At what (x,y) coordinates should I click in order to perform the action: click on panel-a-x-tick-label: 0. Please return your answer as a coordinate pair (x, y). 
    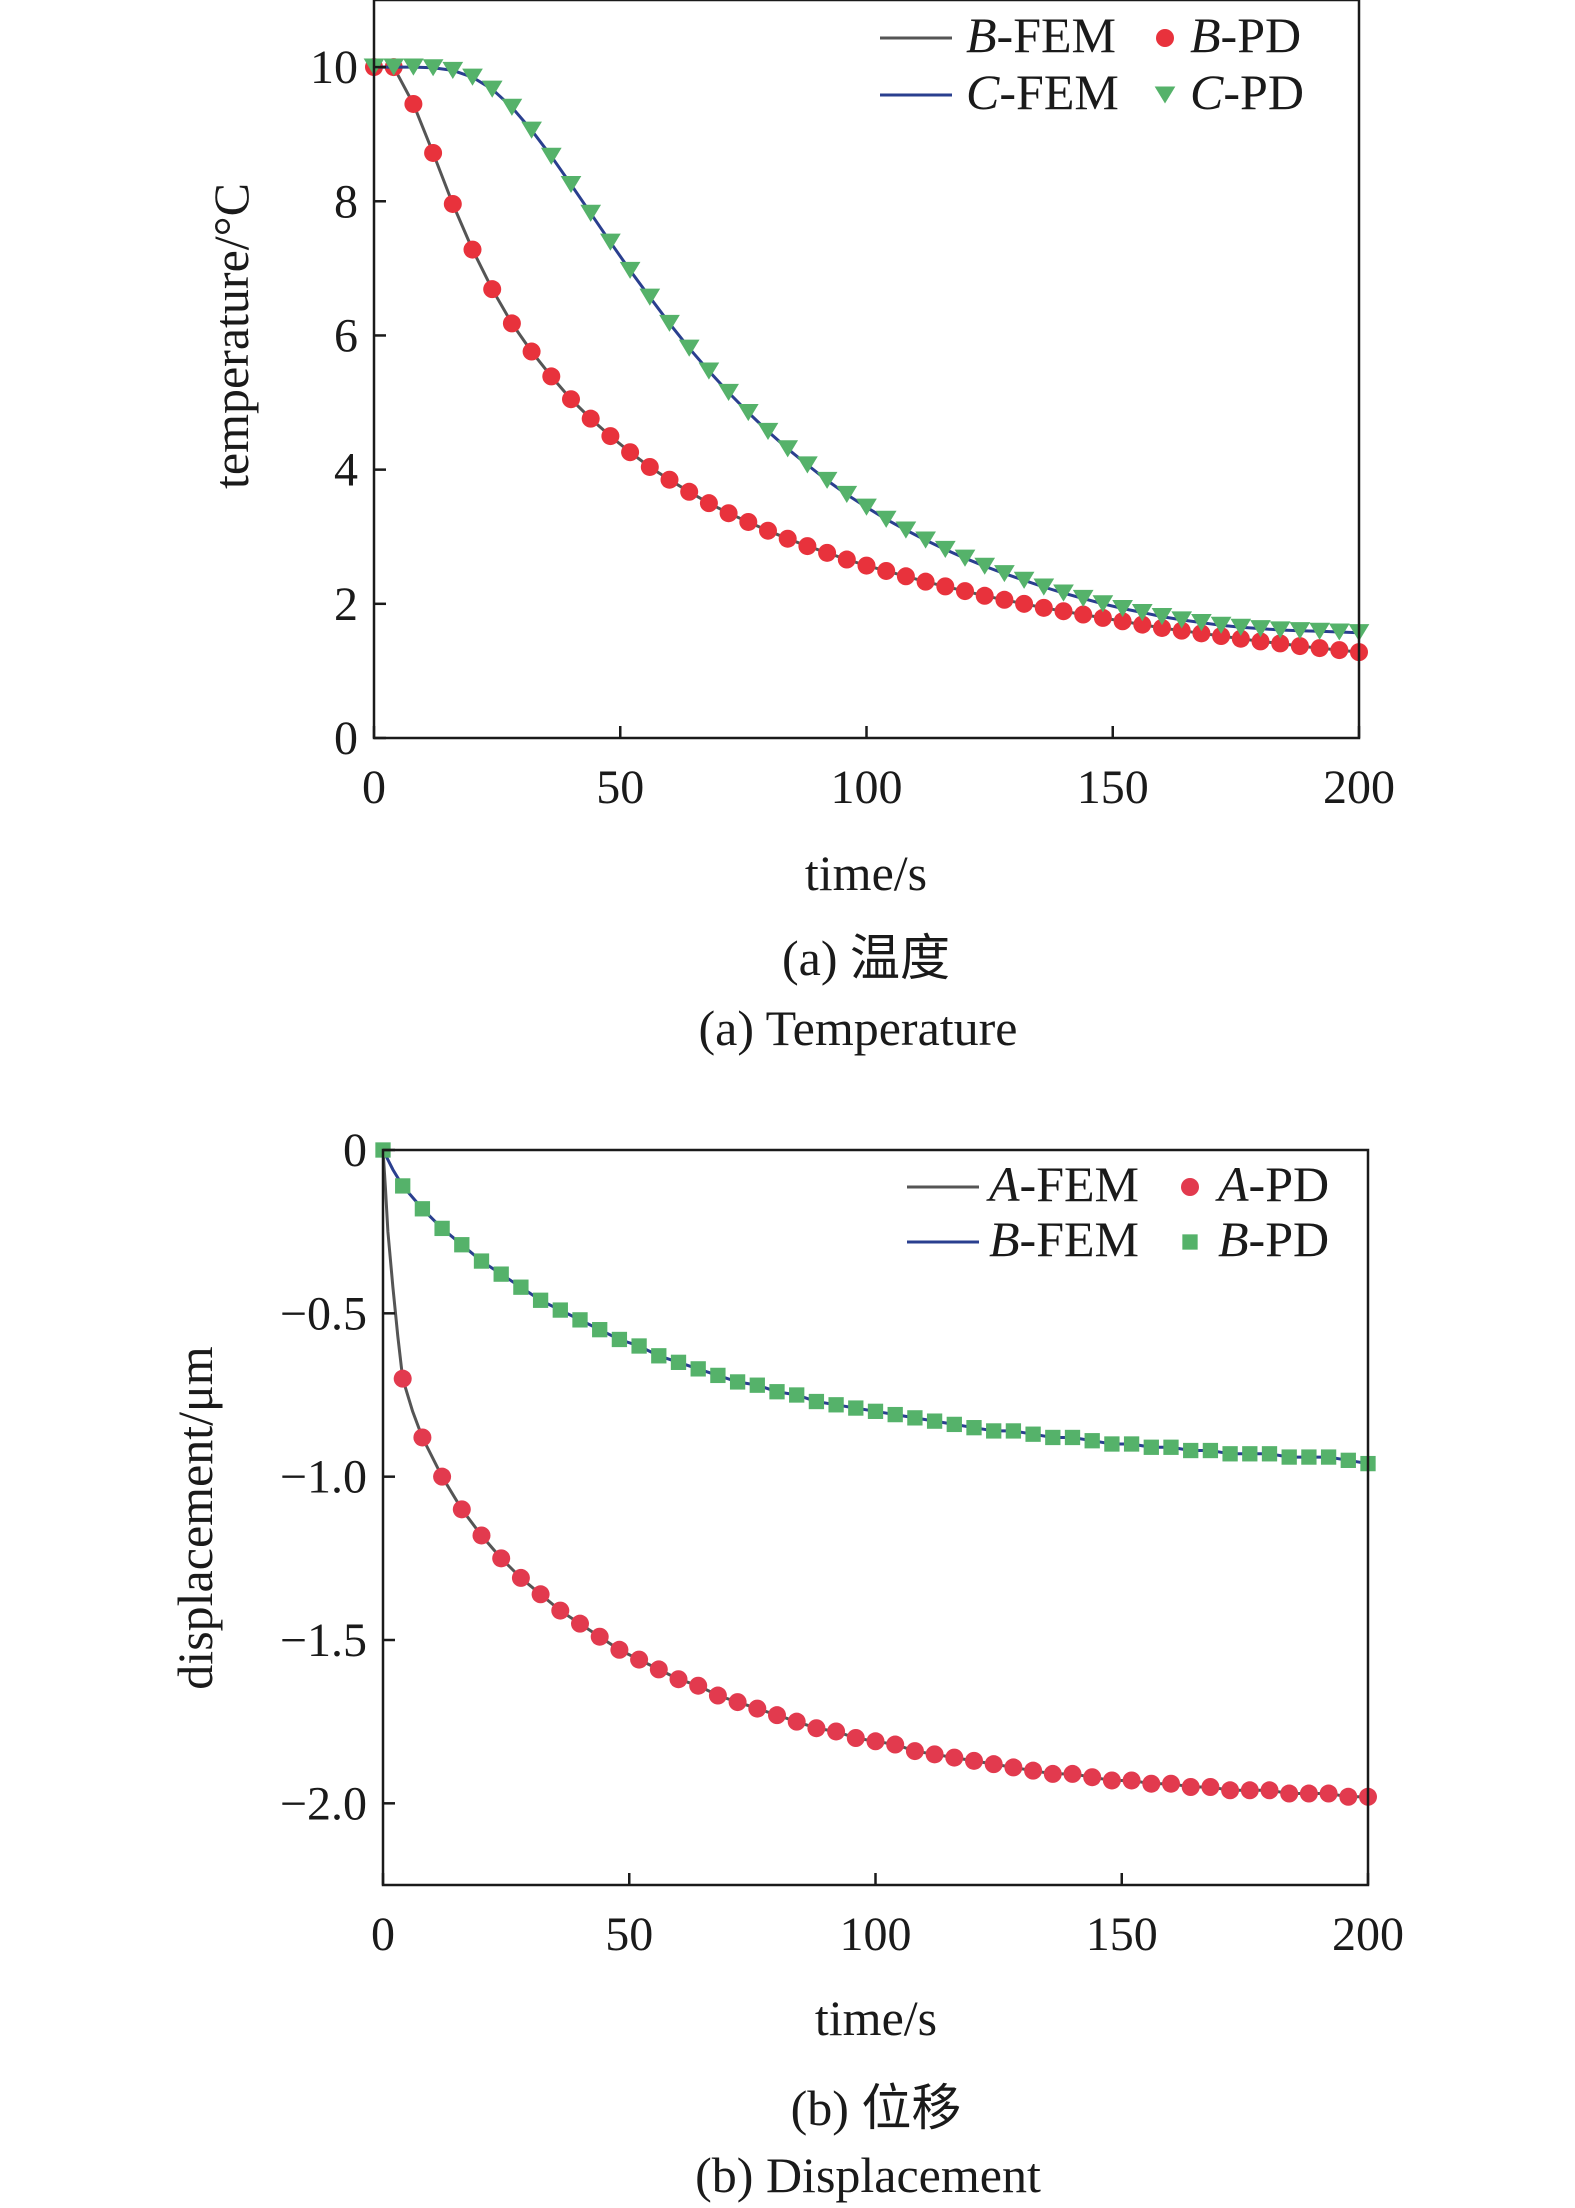
    Looking at the image, I should click on (374, 787).